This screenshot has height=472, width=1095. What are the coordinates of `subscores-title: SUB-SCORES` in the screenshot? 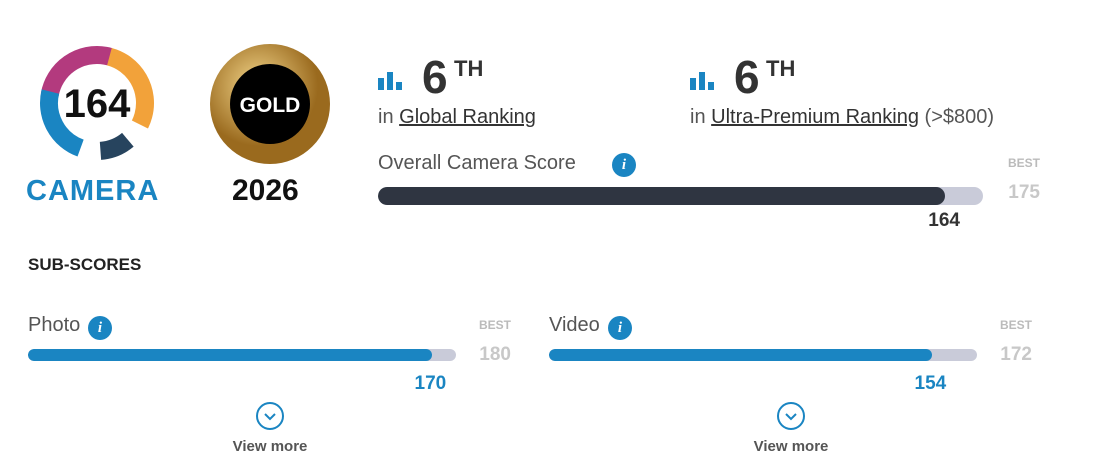 It's located at (85, 264).